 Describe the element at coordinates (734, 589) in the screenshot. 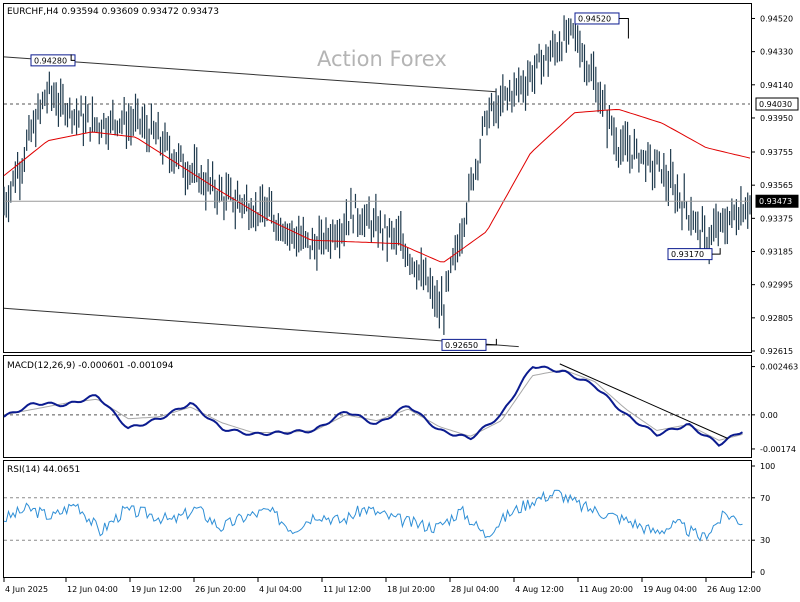

I see `x-tick-label: 26 Aug 12:00` at that location.